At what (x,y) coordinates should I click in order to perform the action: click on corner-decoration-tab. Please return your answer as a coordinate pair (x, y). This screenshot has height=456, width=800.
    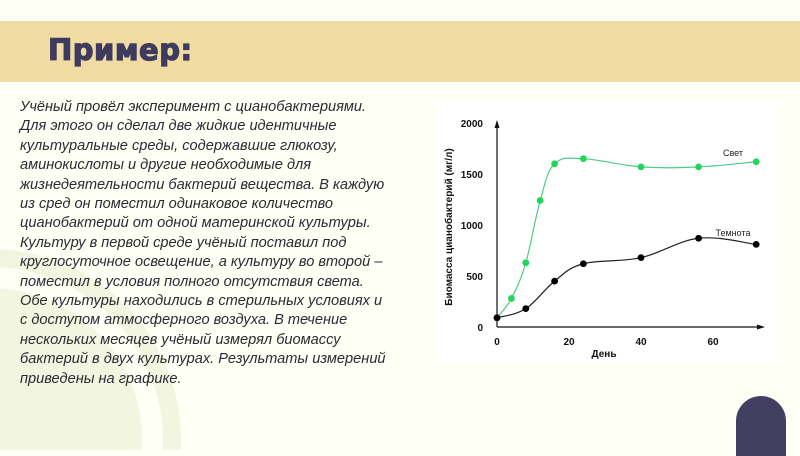
    Looking at the image, I should click on (761, 426).